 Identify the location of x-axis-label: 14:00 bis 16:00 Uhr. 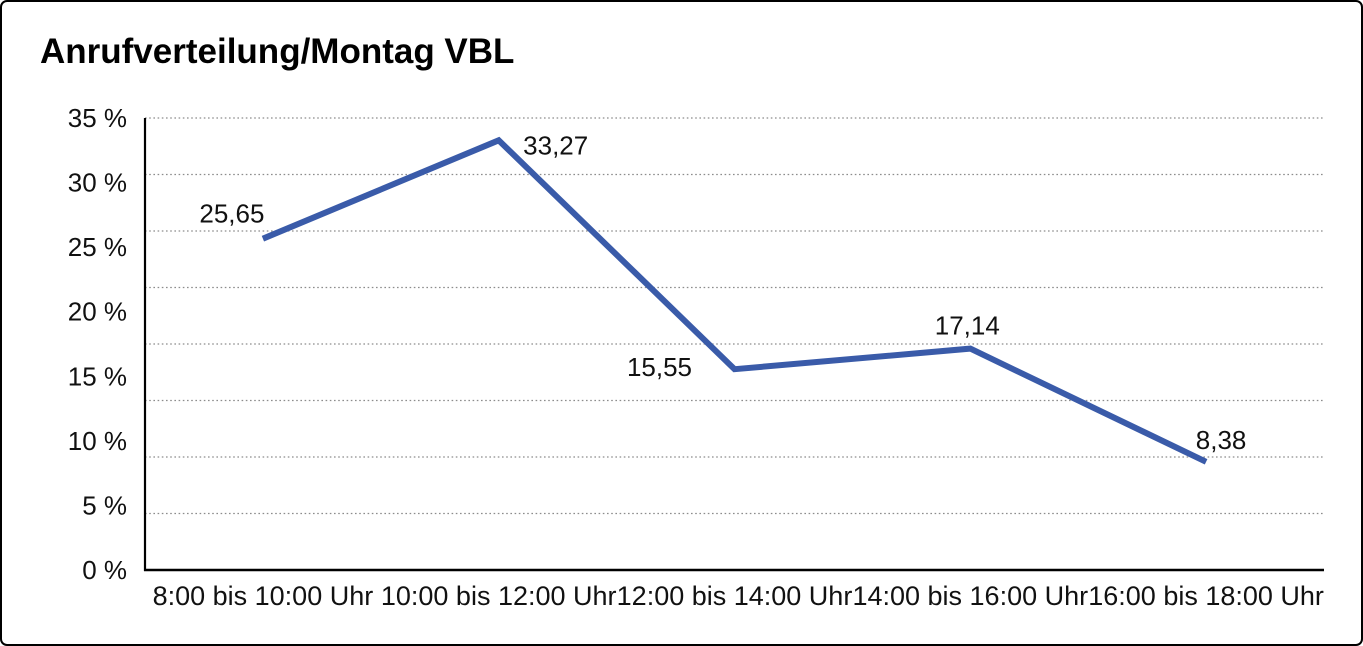
(970, 596).